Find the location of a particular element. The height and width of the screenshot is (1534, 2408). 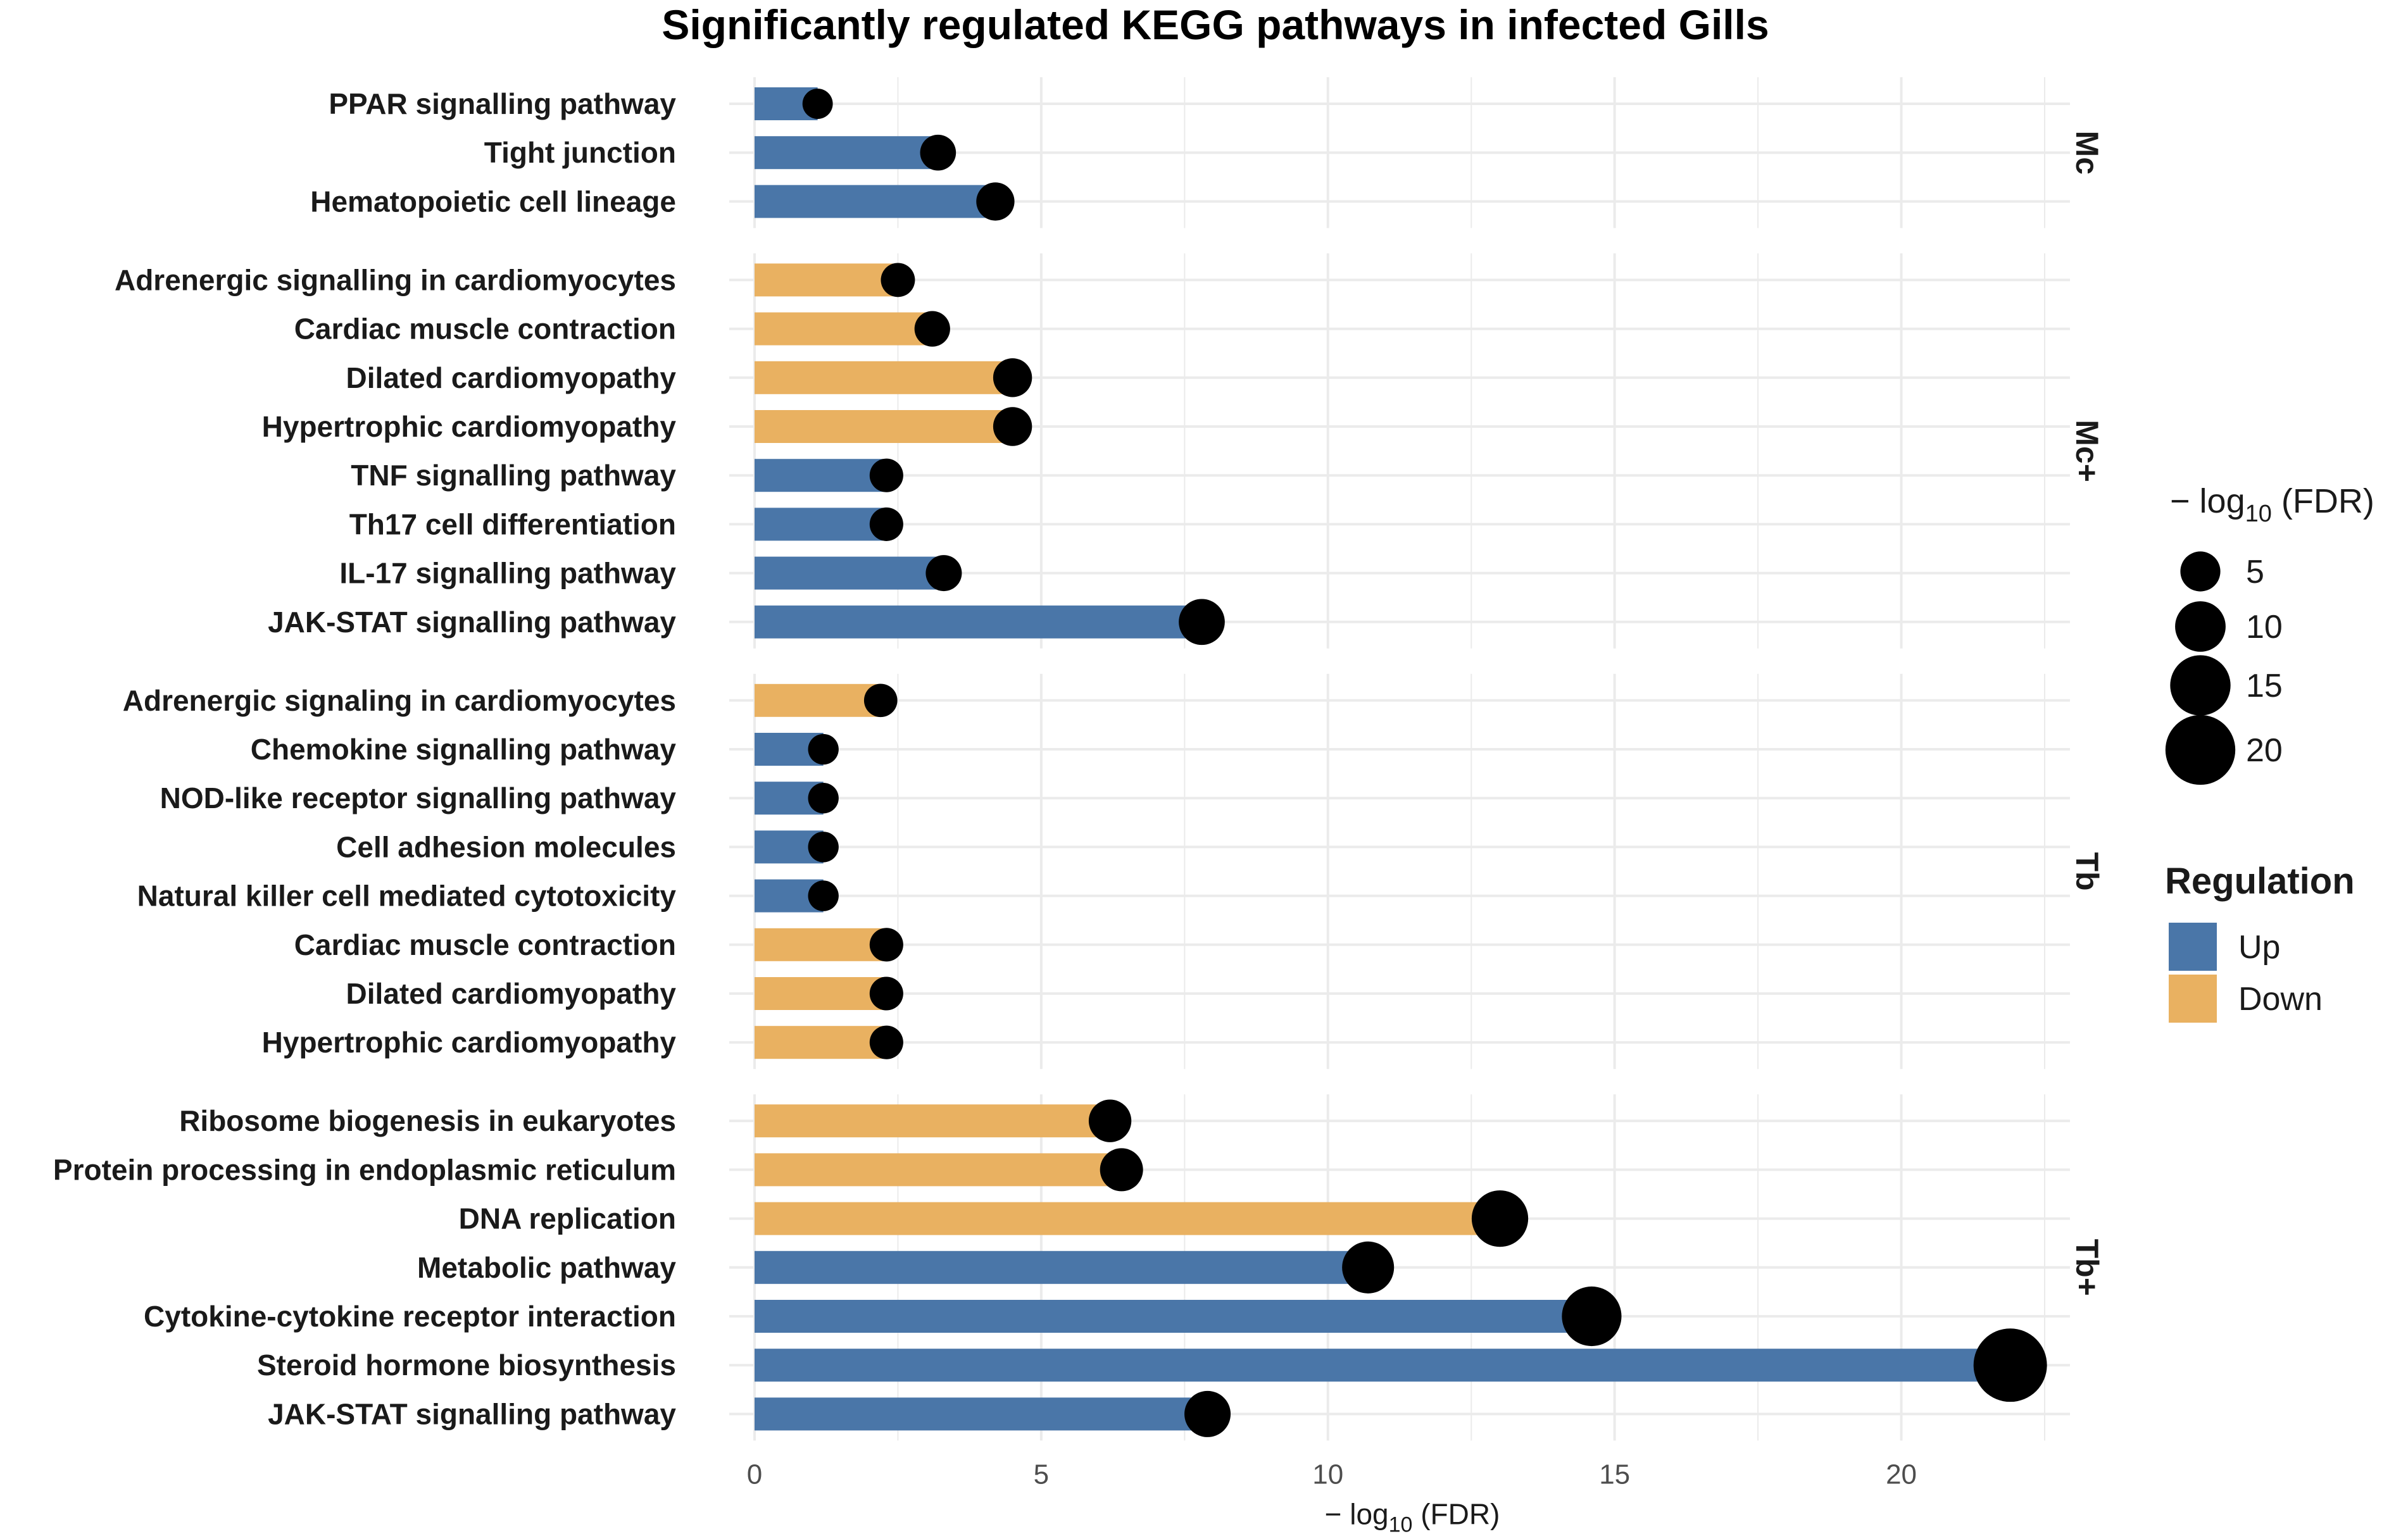

regulation-legend-label: Down is located at coordinates (2280, 999).